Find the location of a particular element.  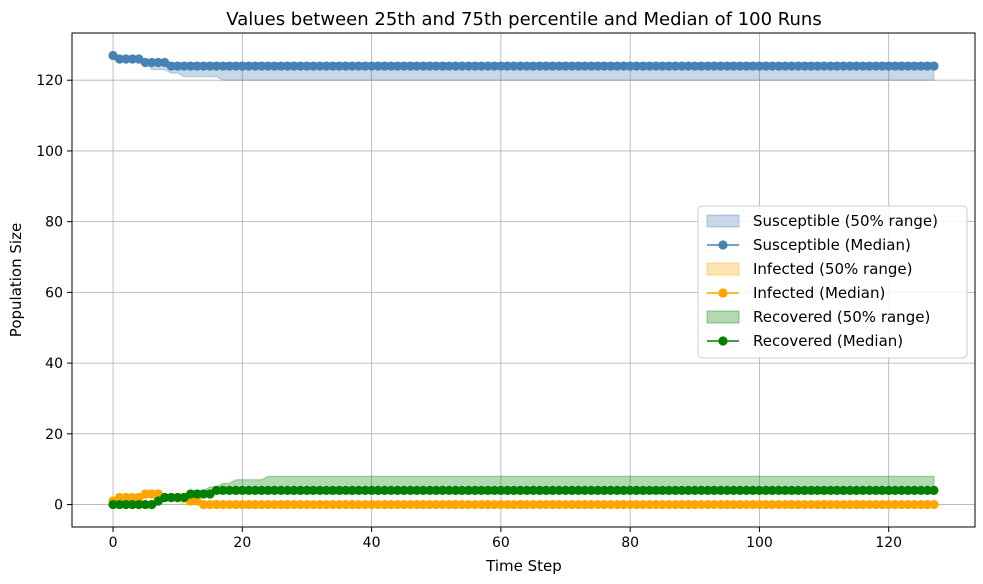

legend-label: Recovered (50% range) is located at coordinates (841, 317).